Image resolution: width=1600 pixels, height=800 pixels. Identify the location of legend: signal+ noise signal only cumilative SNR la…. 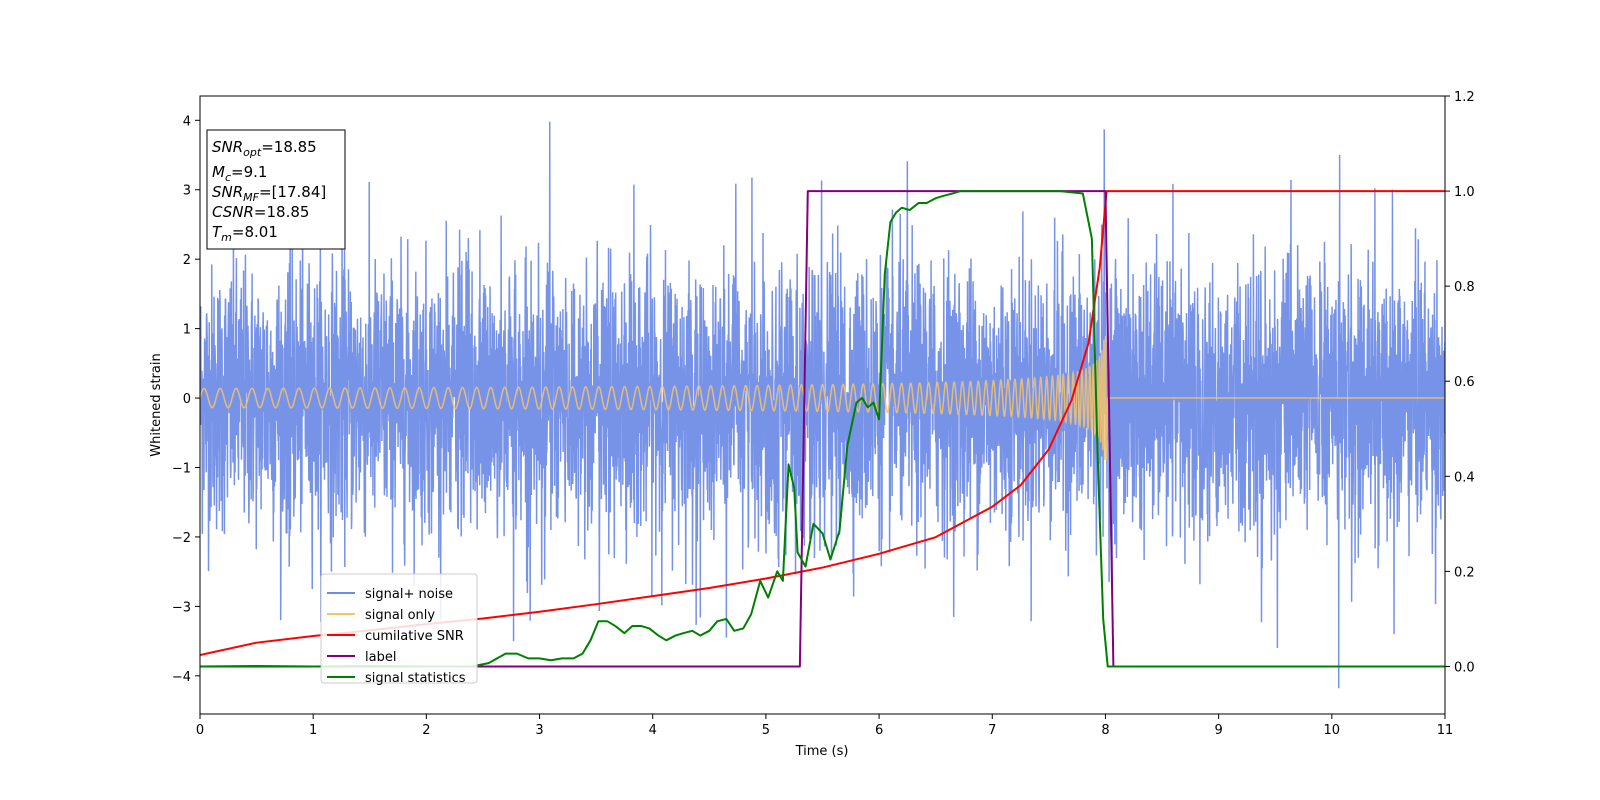
(399, 629).